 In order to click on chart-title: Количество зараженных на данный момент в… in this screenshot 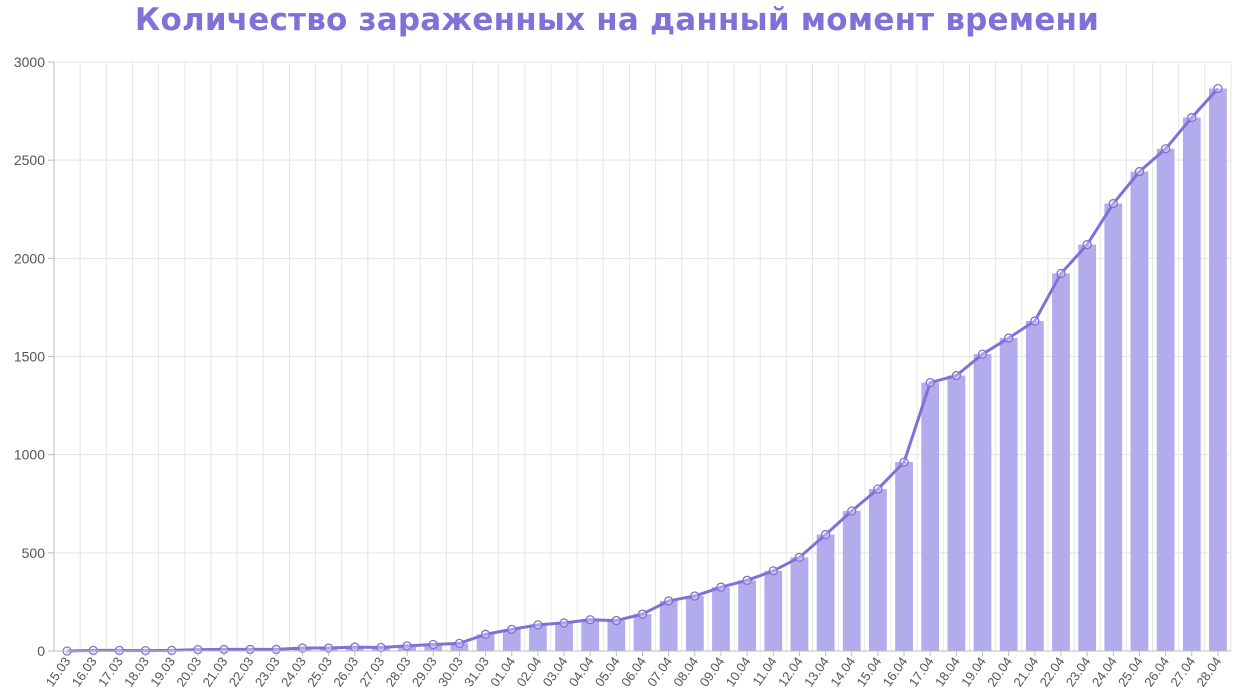, I will do `click(617, 20)`.